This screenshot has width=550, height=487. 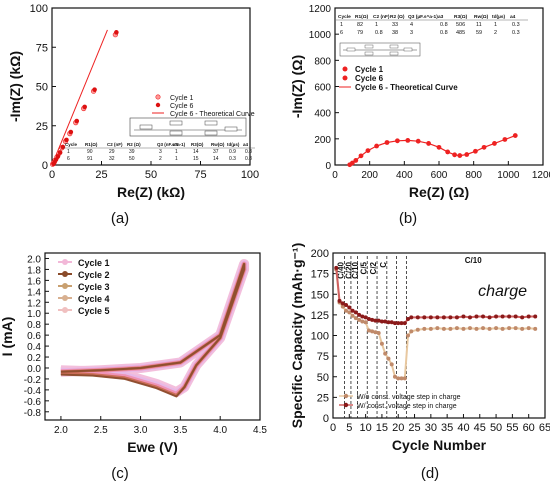 What do you see at coordinates (502, 291) in the screenshot?
I see `annotation-text: charge` at bounding box center [502, 291].